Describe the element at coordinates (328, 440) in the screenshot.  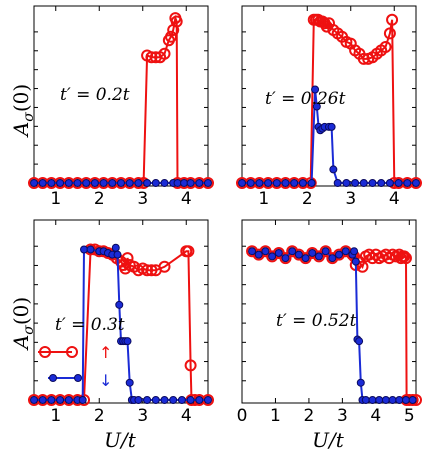
I see `x-axis-label-right: U/t` at that location.